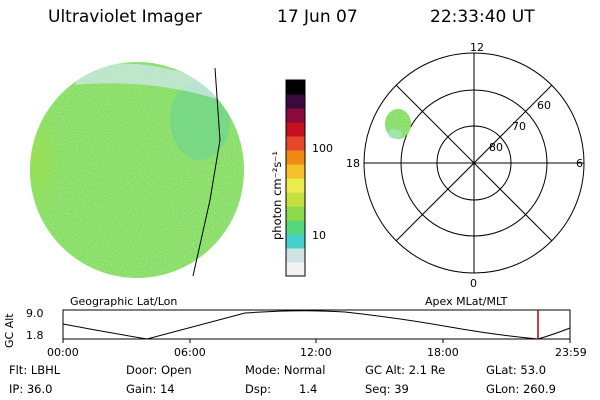 The image size is (600, 400). Describe the element at coordinates (125, 17) in the screenshot. I see `instrument-title: Ultraviolet Imager` at that location.